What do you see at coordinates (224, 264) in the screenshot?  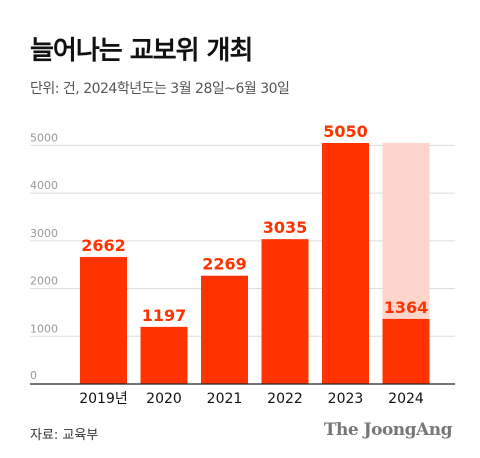 I see `data-label: 2269` at bounding box center [224, 264].